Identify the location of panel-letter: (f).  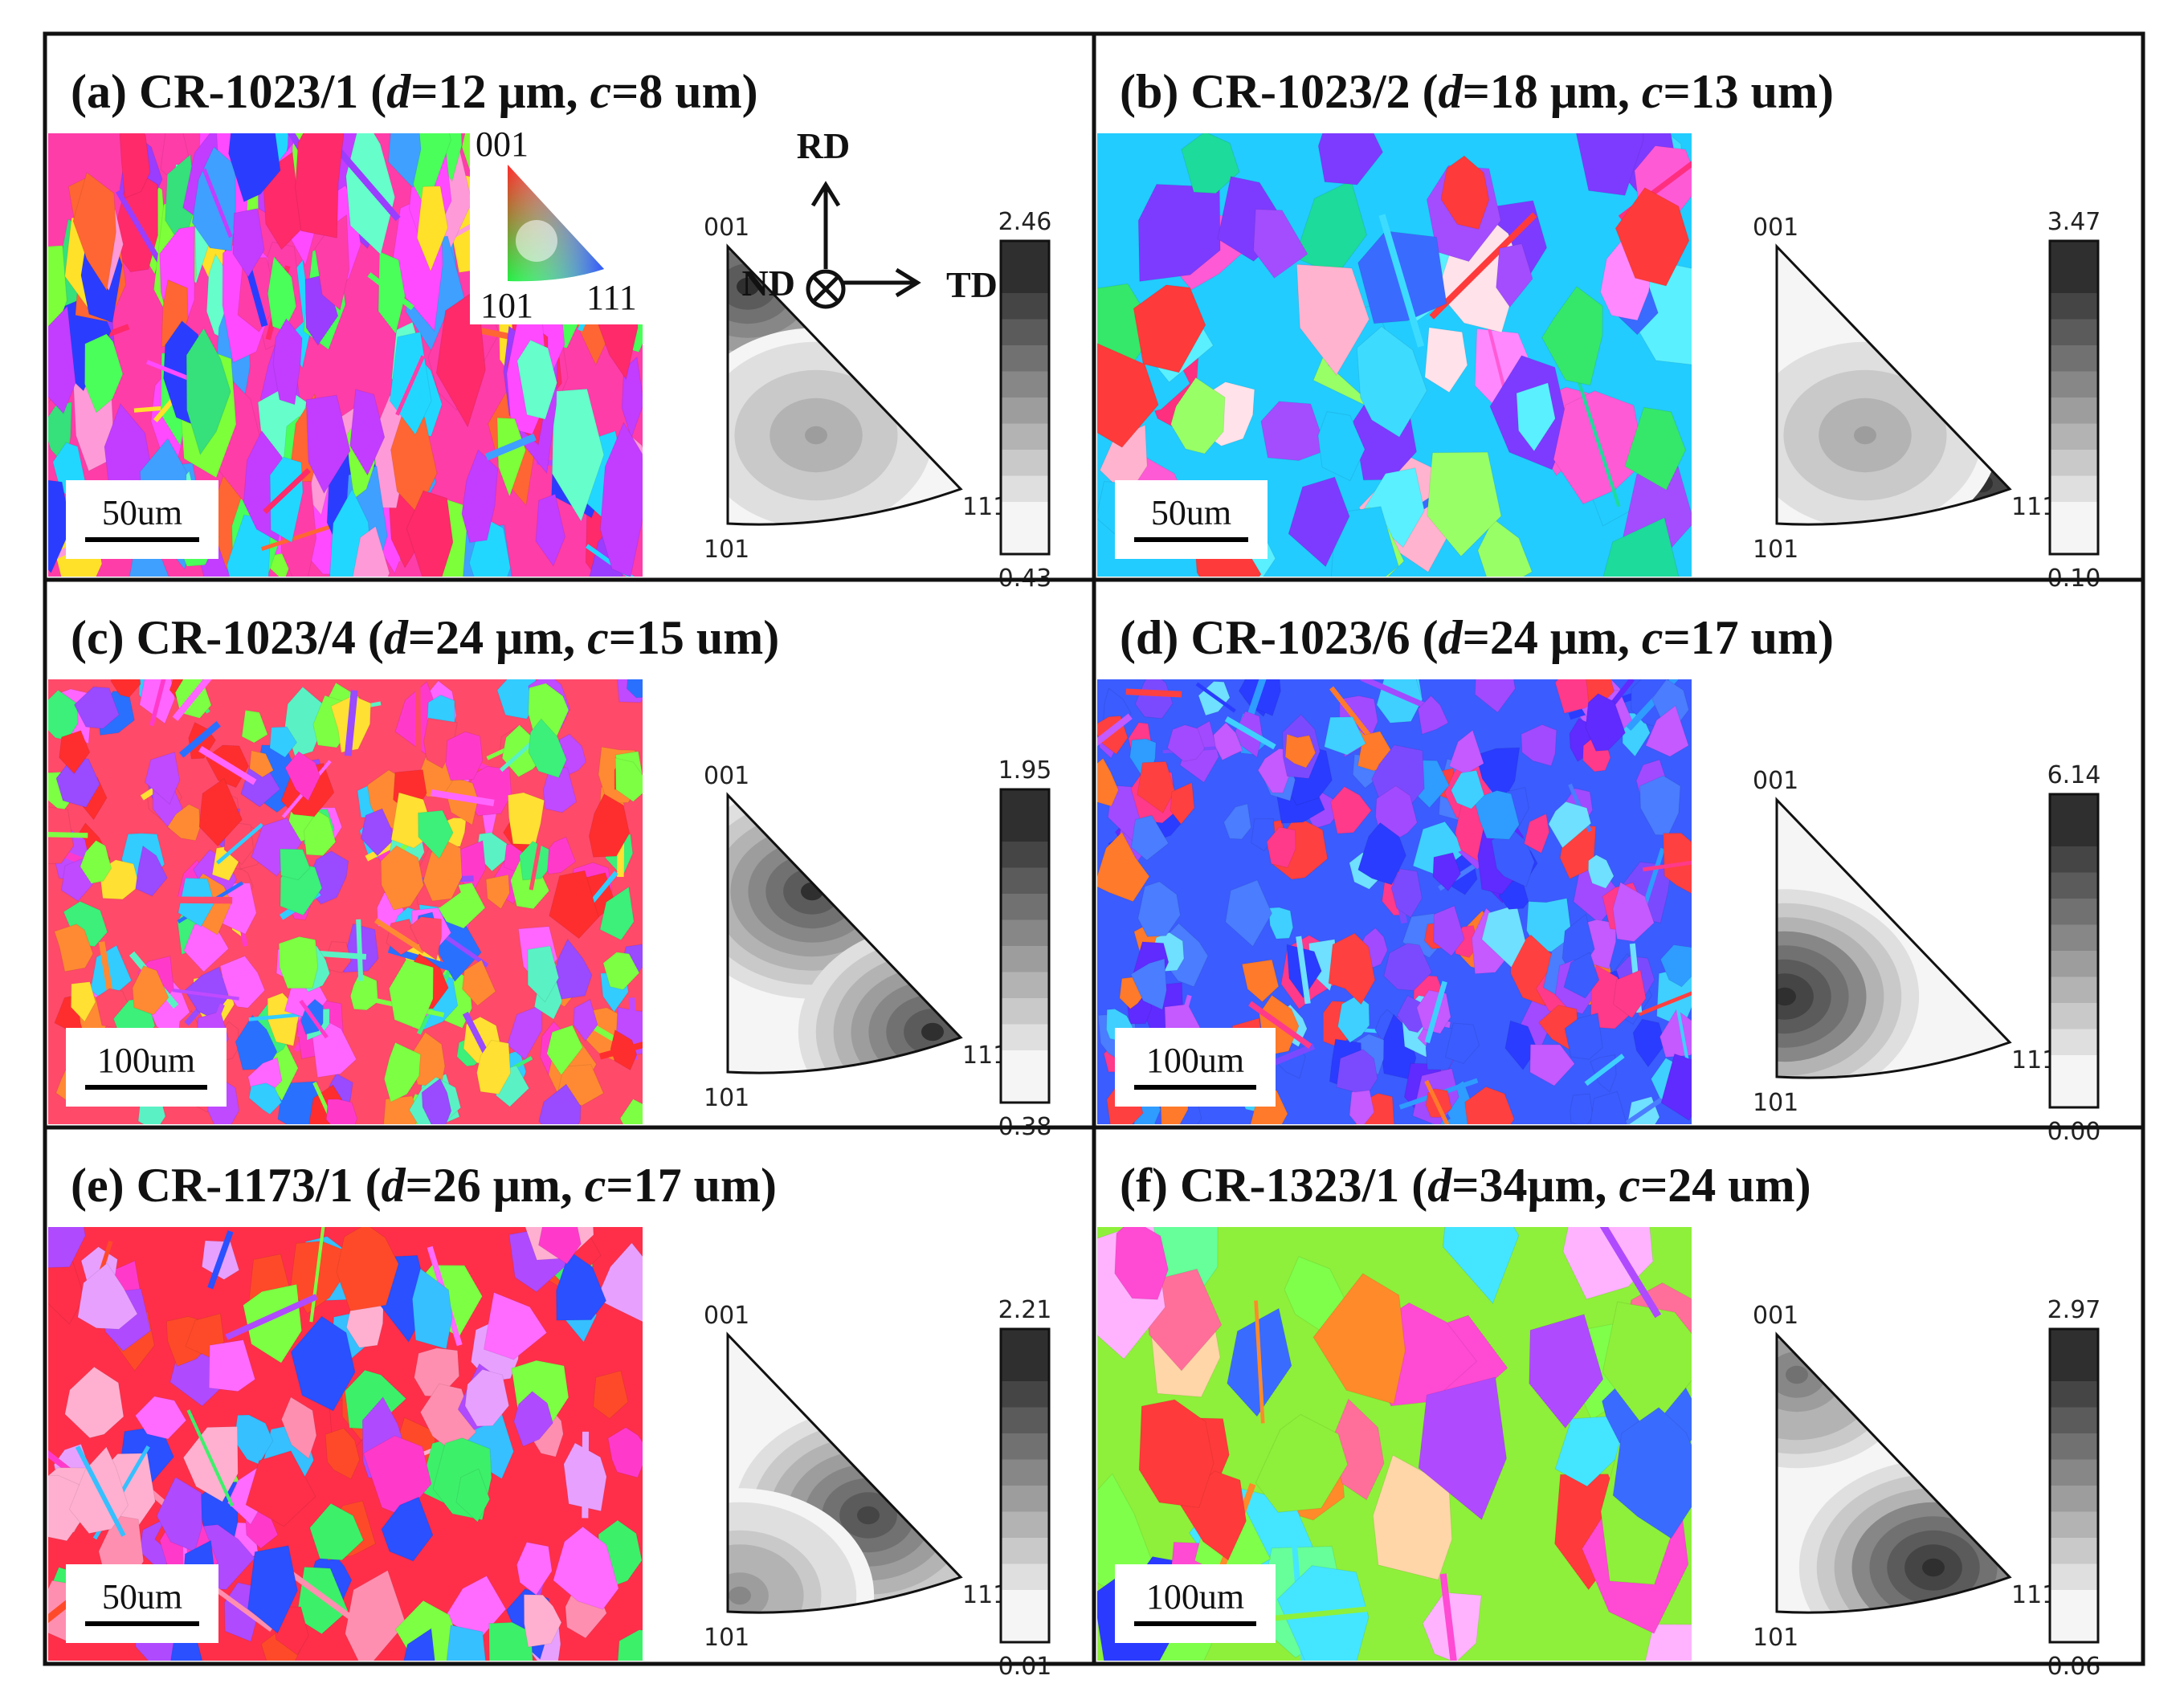
(1150, 1185).